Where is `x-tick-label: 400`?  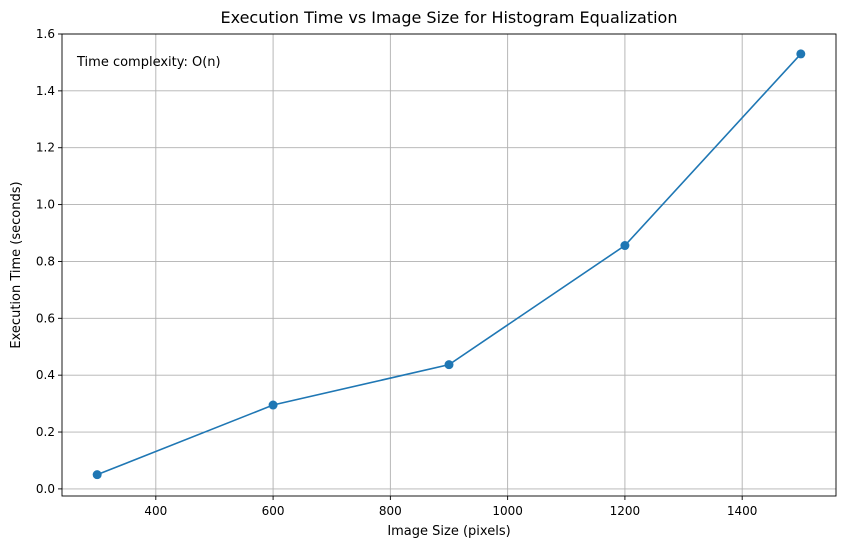 x-tick-label: 400 is located at coordinates (155, 511).